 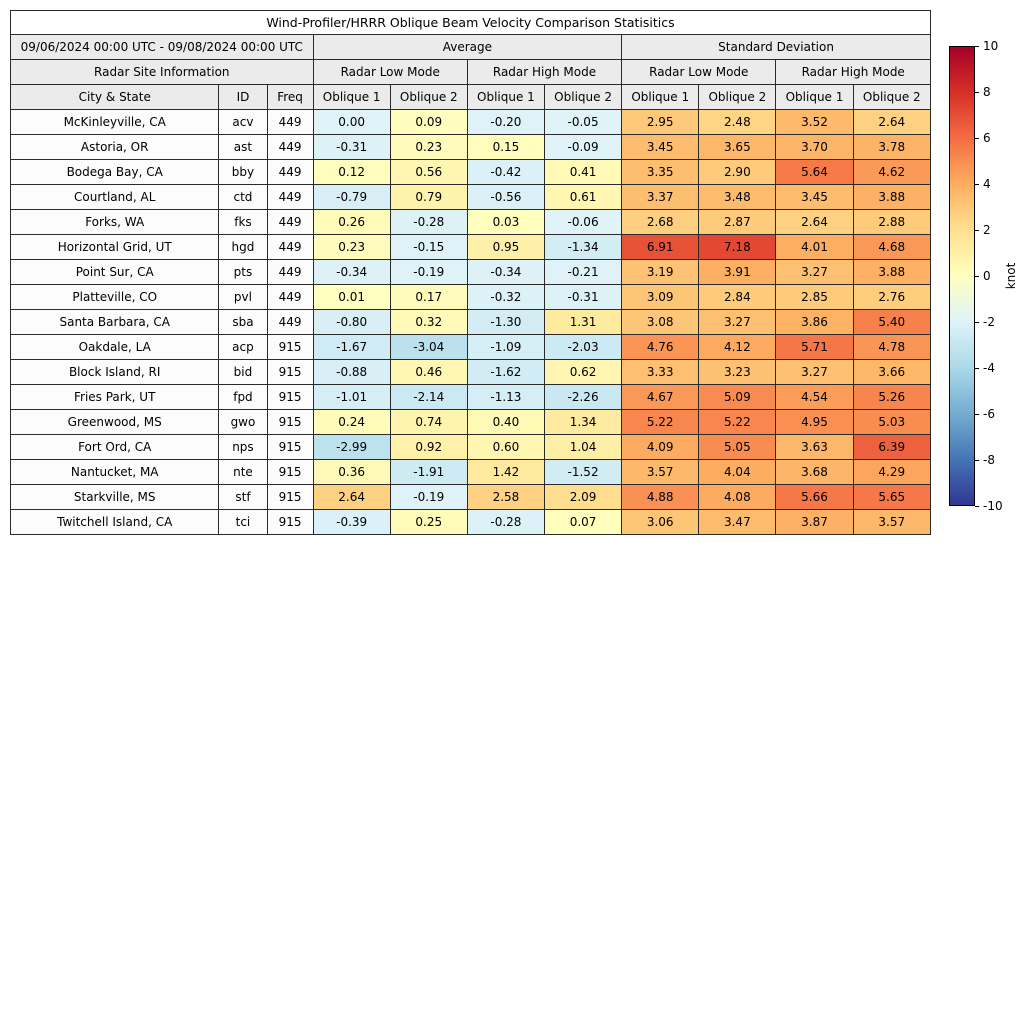 What do you see at coordinates (583, 497) in the screenshot?
I see `value-cell: 2.09` at bounding box center [583, 497].